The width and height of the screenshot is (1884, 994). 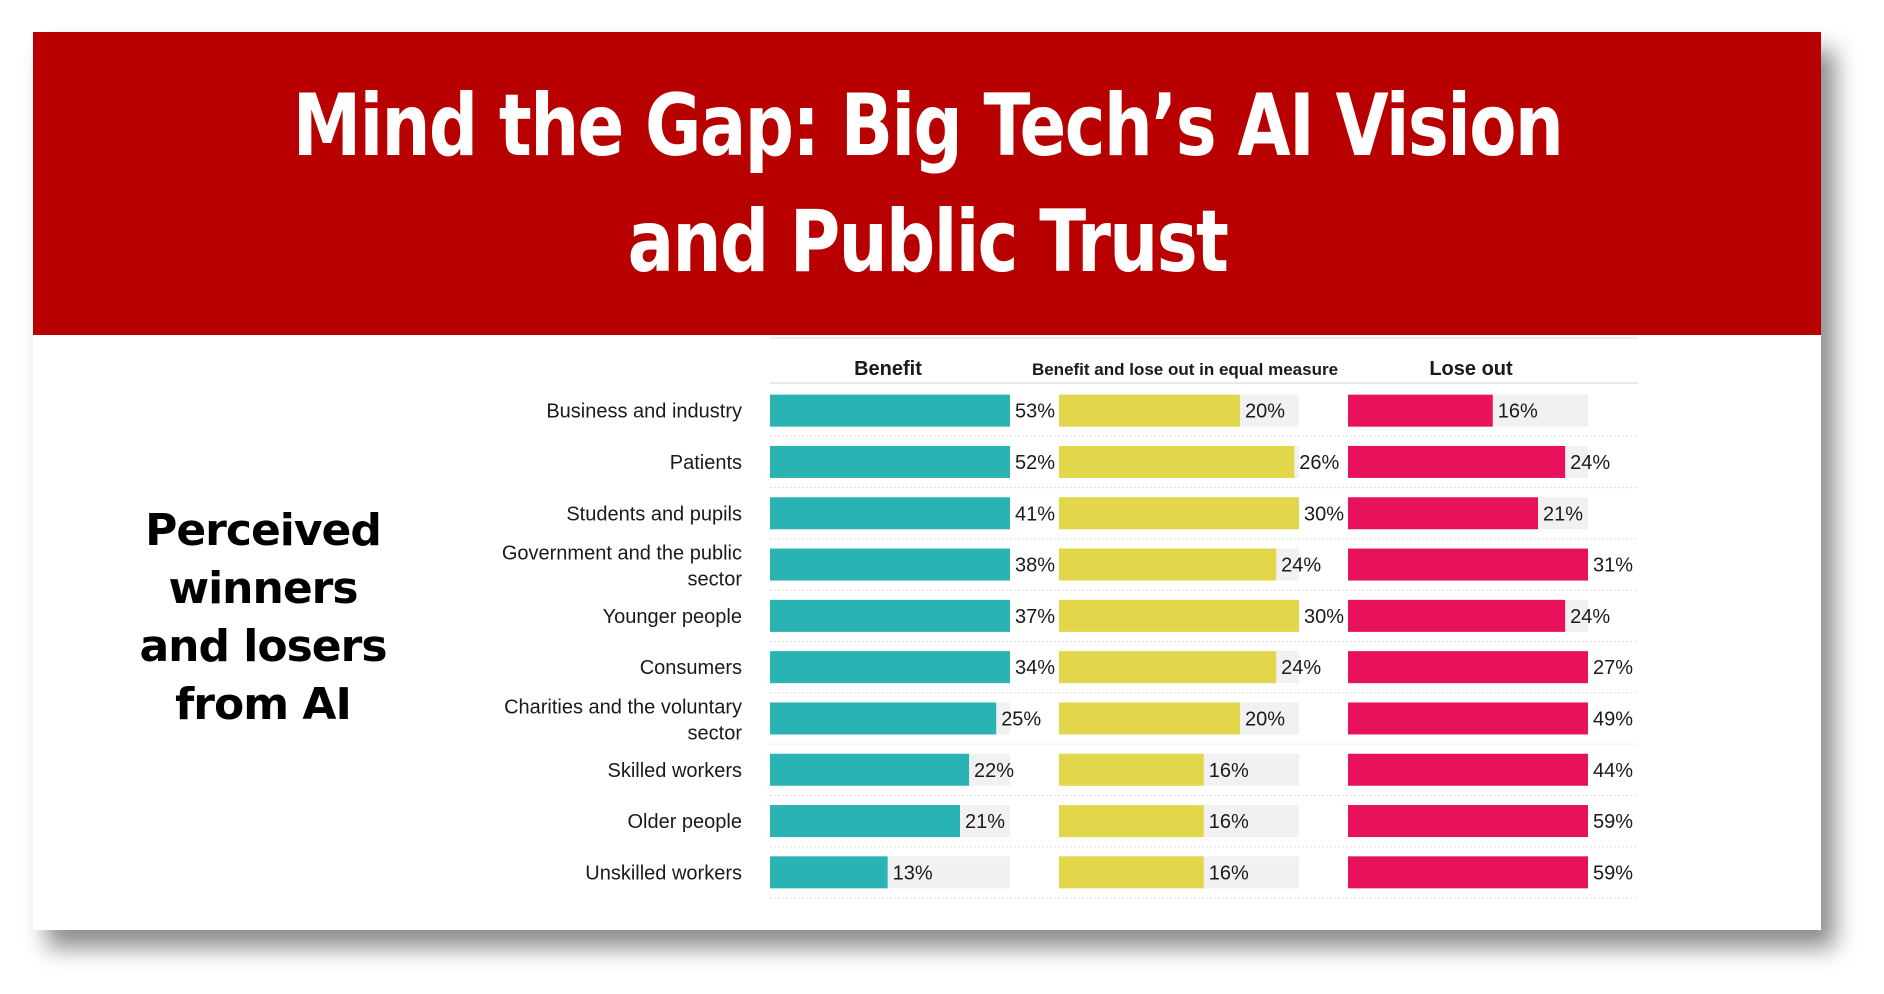 I want to click on side-title-line-3: and losers, so click(x=263, y=646).